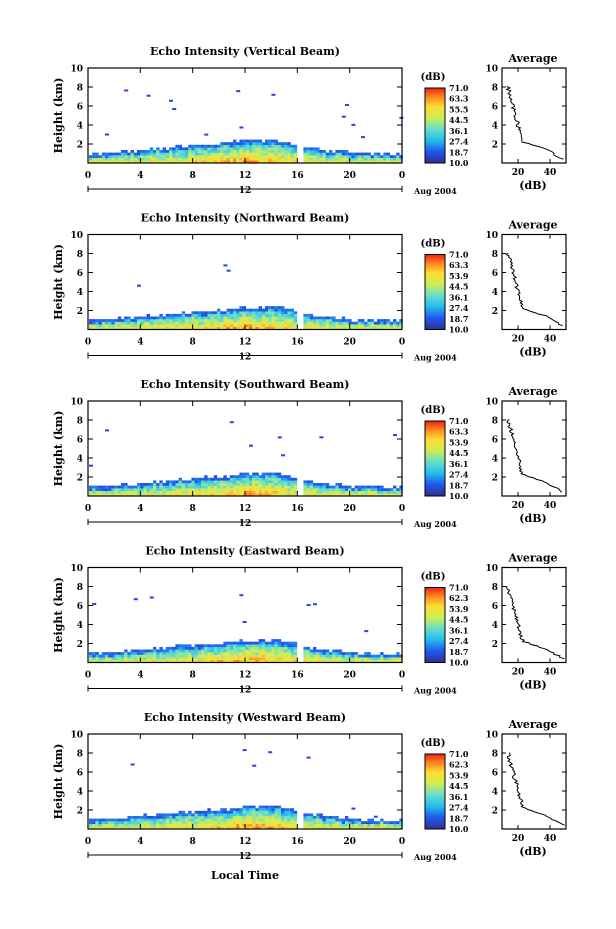 The width and height of the screenshot is (616, 929). I want to click on profile-xlabel: (dB), so click(532, 685).